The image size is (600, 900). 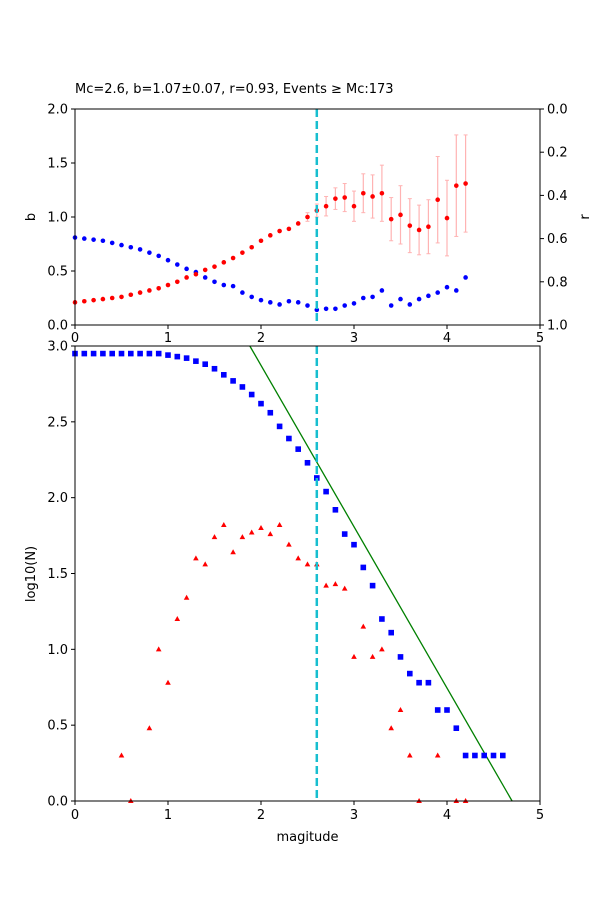 I want to click on top-x-tick-label: 3, so click(x=354, y=338).